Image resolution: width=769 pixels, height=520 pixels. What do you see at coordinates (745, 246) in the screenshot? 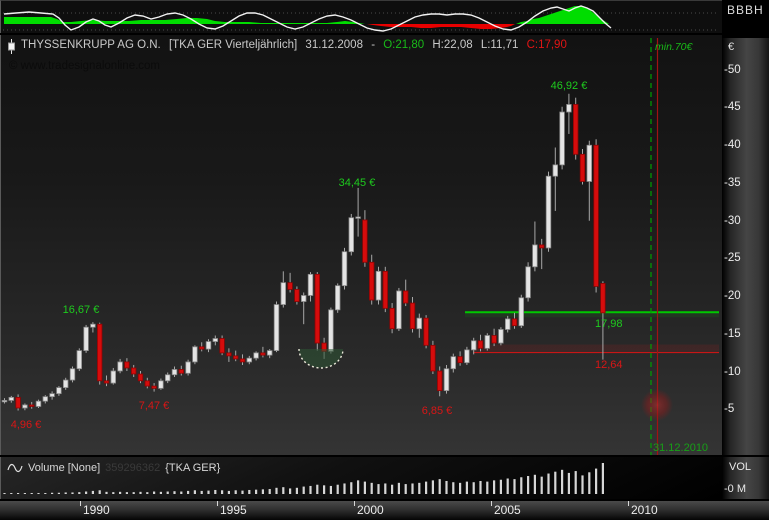
I see `price-axis: € -50 -45 -40 -35 -30 -25 -20 -15 -10 -5` at bounding box center [745, 246].